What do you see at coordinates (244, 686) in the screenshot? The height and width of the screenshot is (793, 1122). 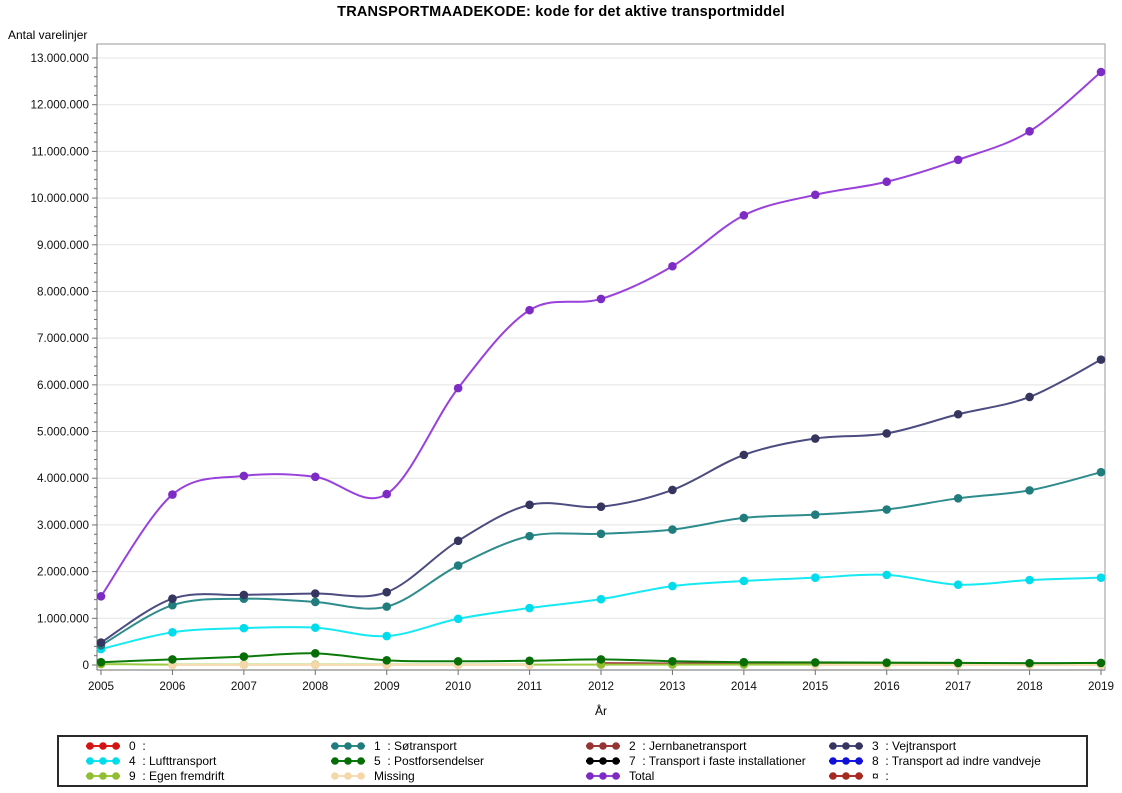 I see `x-tick-label: 2007` at bounding box center [244, 686].